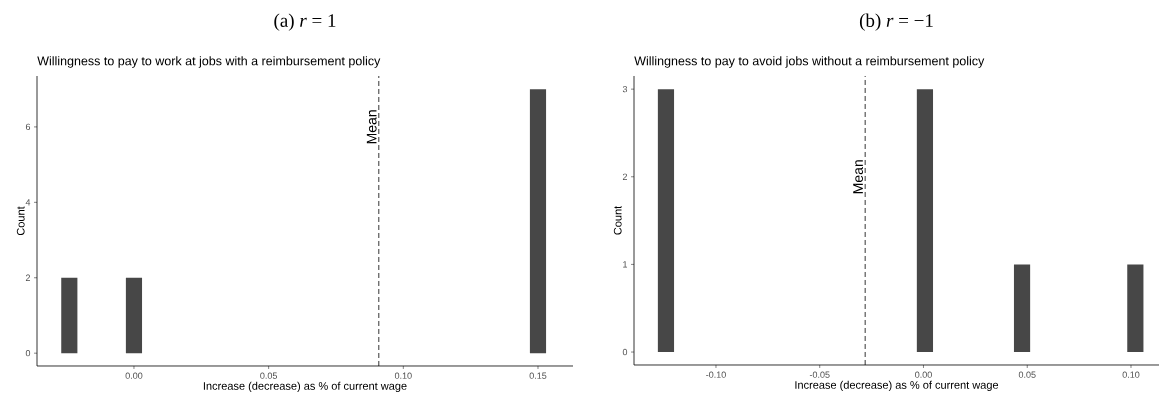 Image resolution: width=1163 pixels, height=402 pixels. I want to click on chart-subtitle: Willingness to pay to work at jobs with a reimbursement policy, so click(209, 62).